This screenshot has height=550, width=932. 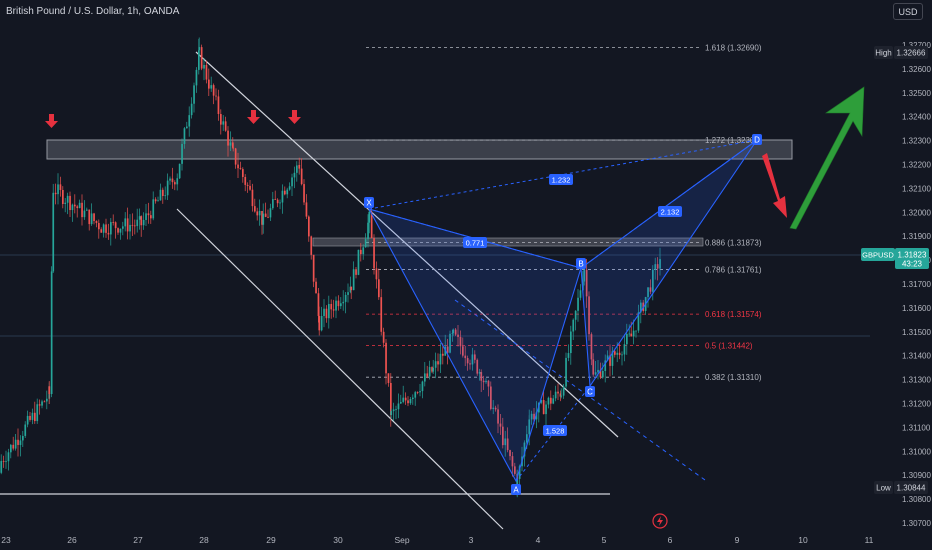 I want to click on time-tick-label: 11, so click(x=869, y=540).